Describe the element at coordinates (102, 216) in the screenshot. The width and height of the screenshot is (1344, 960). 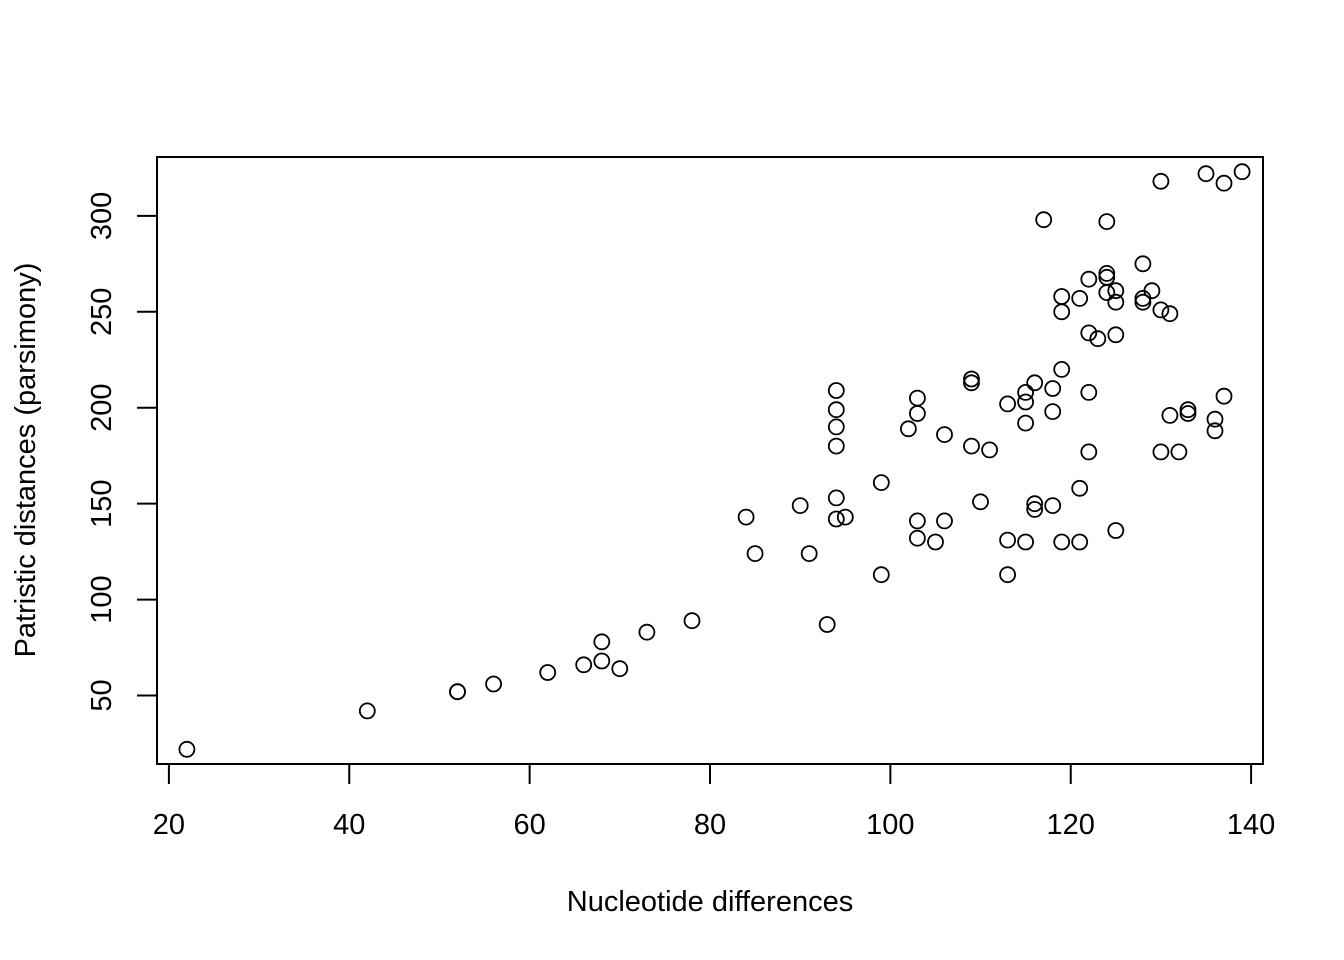
I see `y-tick-label: 300` at that location.